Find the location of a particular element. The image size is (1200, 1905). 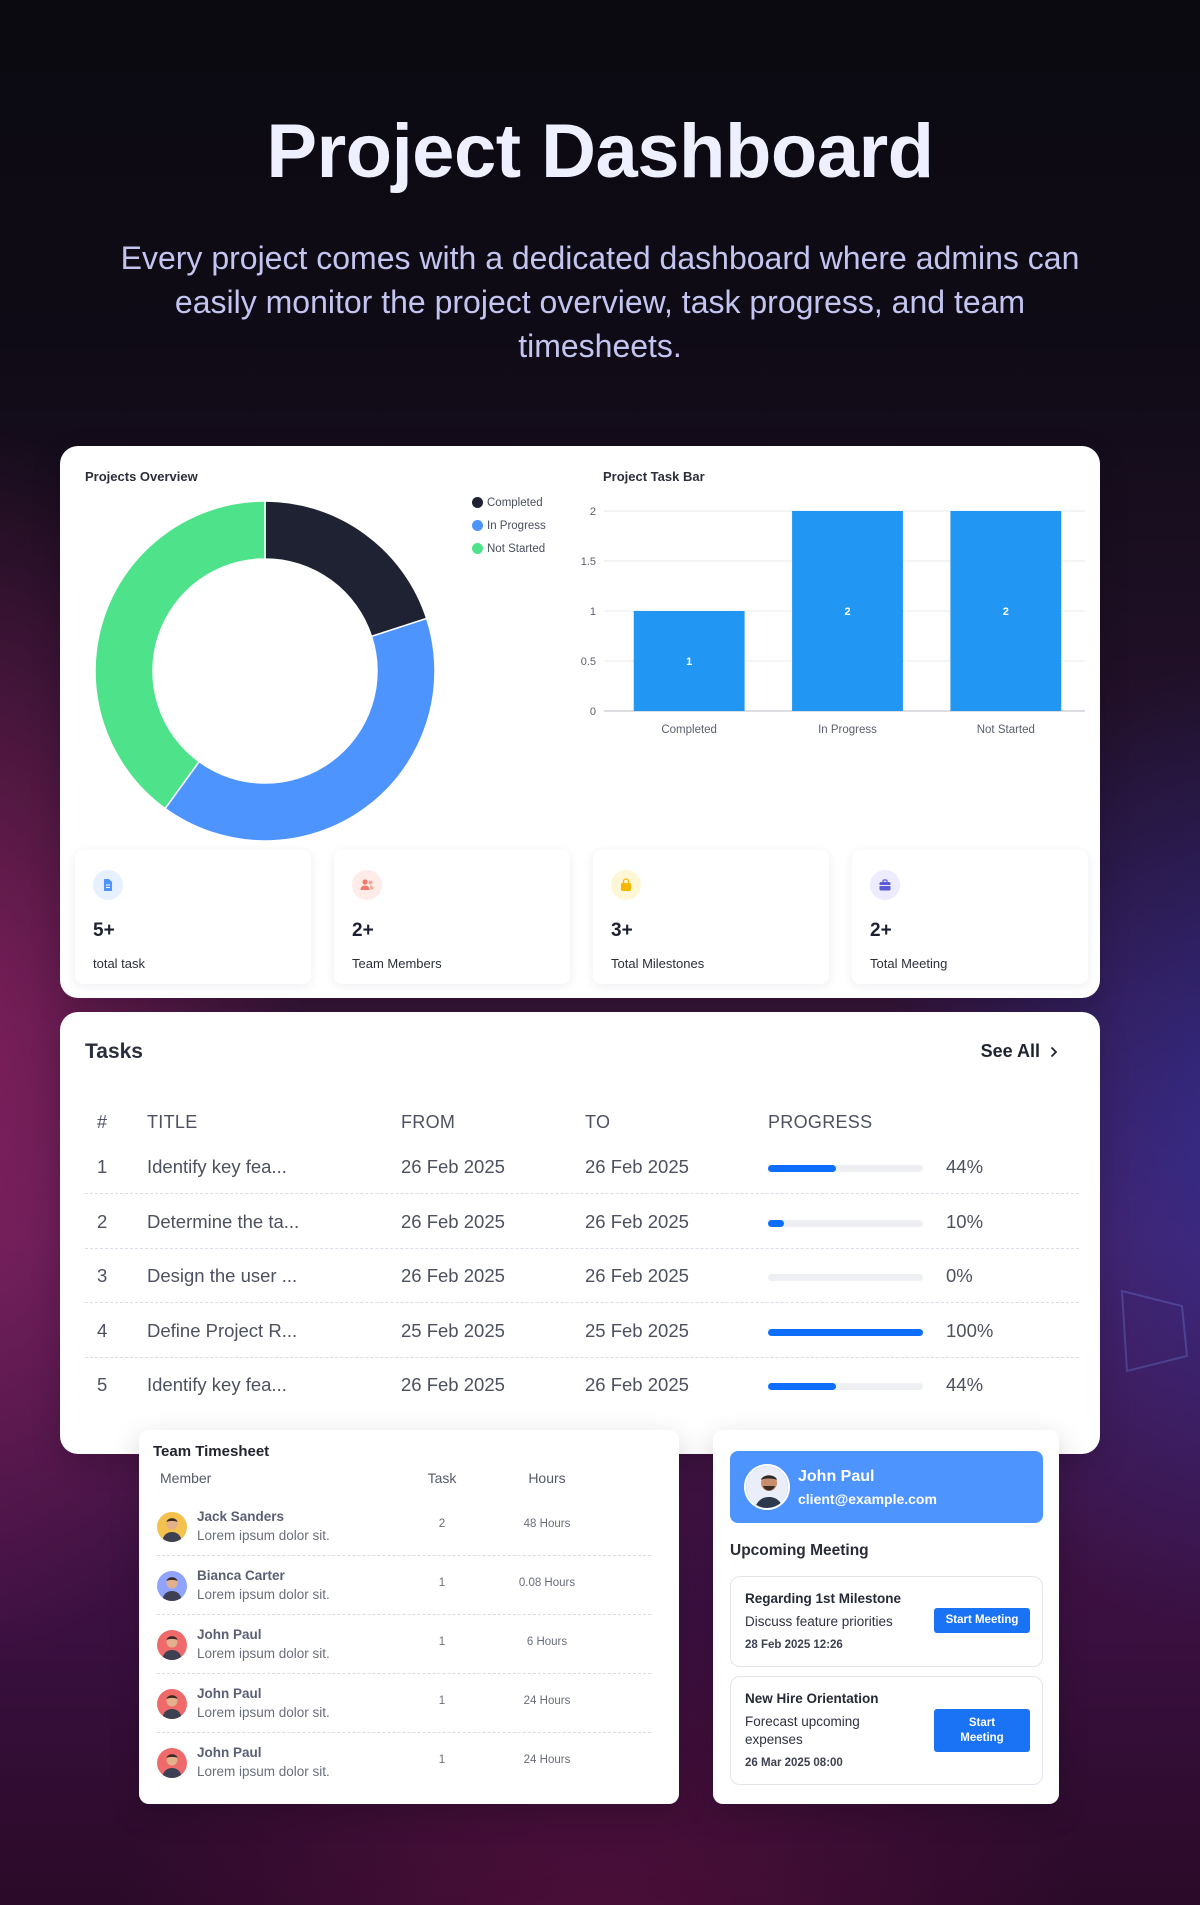

legend-label: In Progress is located at coordinates (516, 525).